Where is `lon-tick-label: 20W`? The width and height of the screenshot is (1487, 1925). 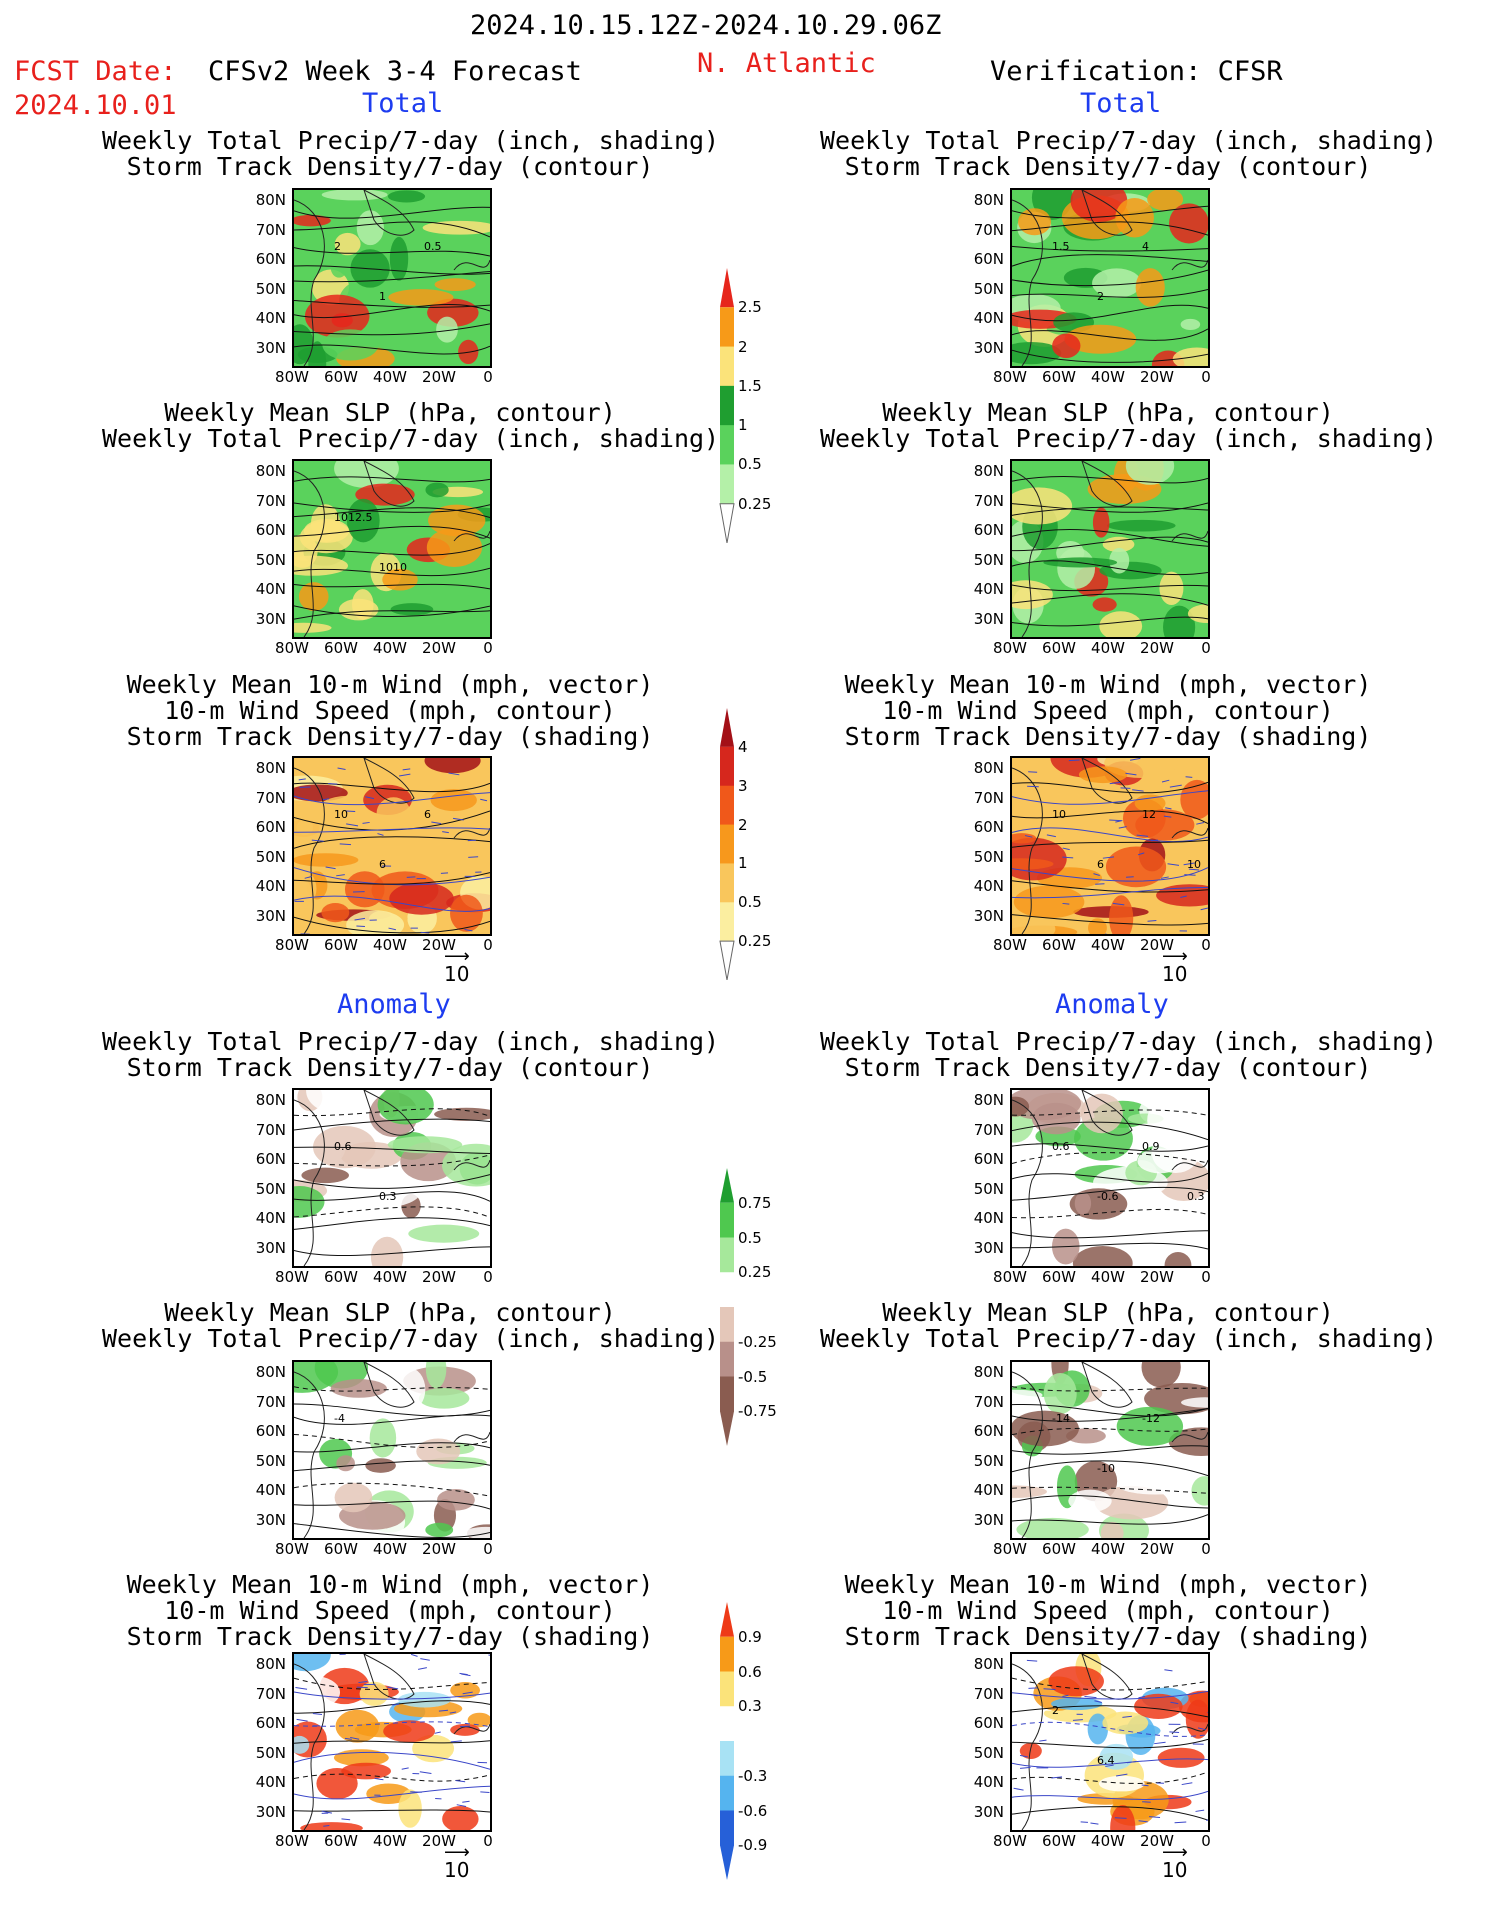 lon-tick-label: 20W is located at coordinates (1157, 945).